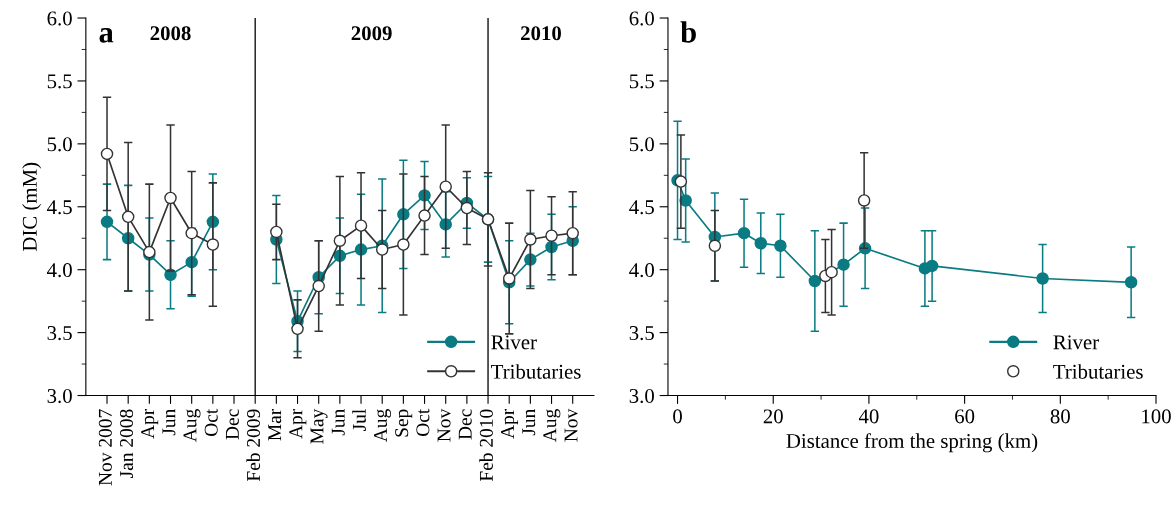 Image resolution: width=1176 pixels, height=515 pixels. What do you see at coordinates (486, 445) in the screenshot?
I see `x-tick-label: Feb 2010` at bounding box center [486, 445].